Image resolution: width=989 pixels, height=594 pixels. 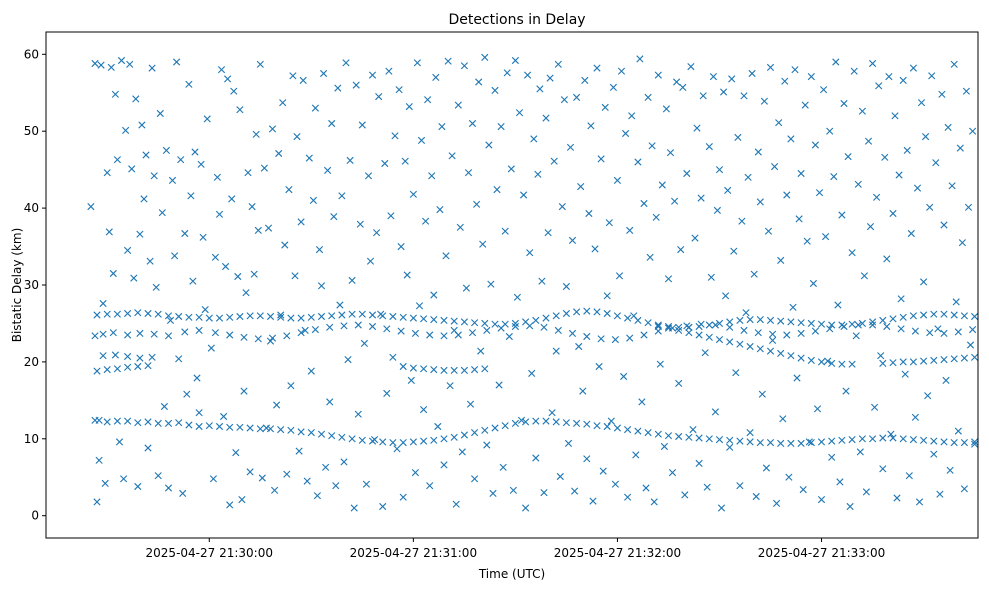 What do you see at coordinates (617, 553) in the screenshot?
I see `x-tick-label: 2025-04-27 21:32:00` at bounding box center [617, 553].